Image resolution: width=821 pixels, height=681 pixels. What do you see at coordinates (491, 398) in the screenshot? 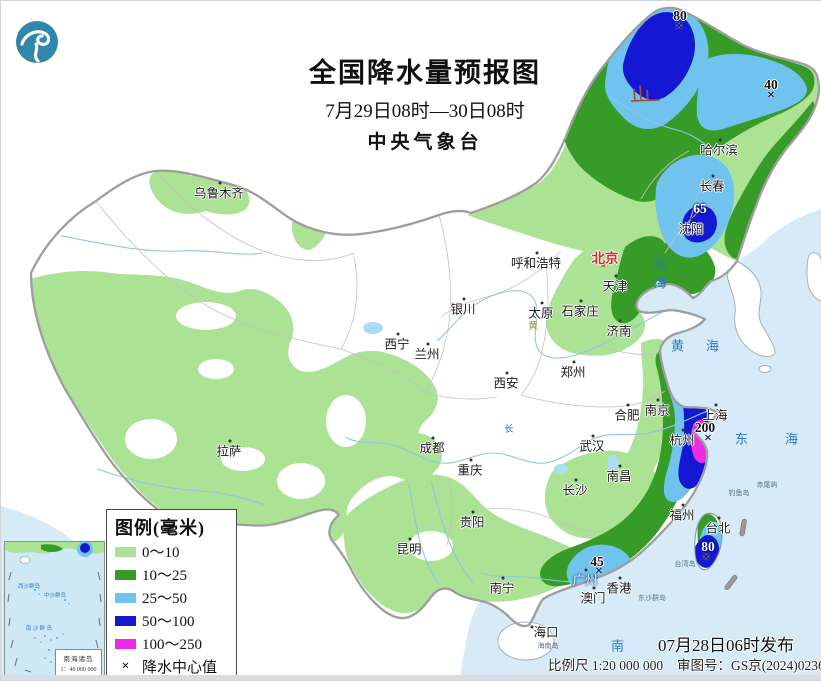
I see `lakes-layer` at bounding box center [491, 398].